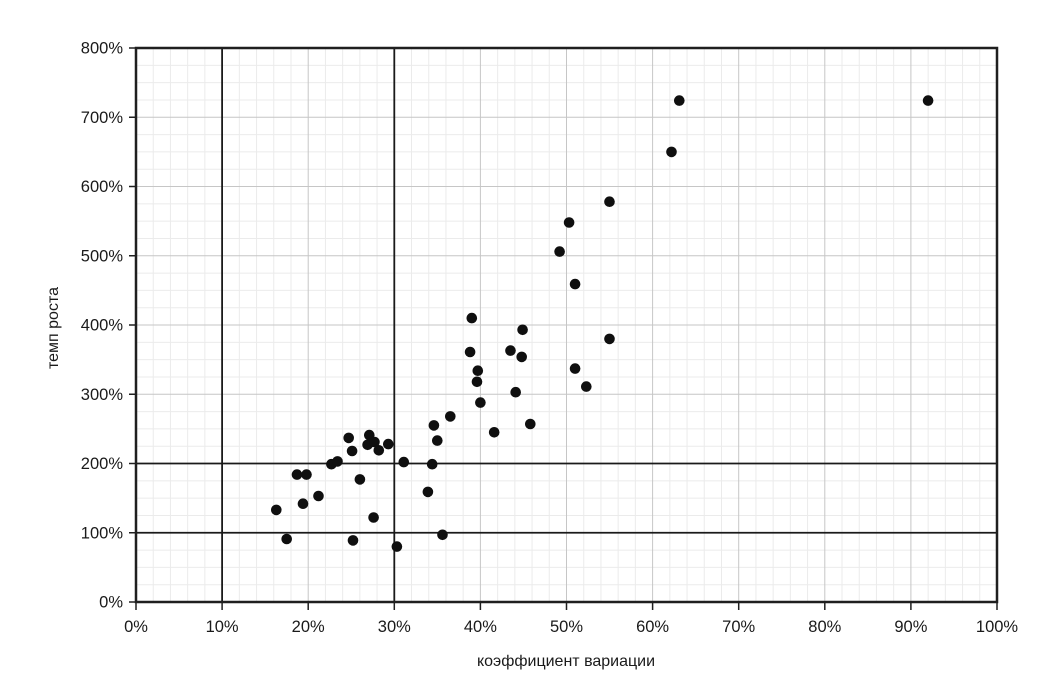 The width and height of the screenshot is (1059, 684). I want to click on x-tick-label: 50%, so click(566, 627).